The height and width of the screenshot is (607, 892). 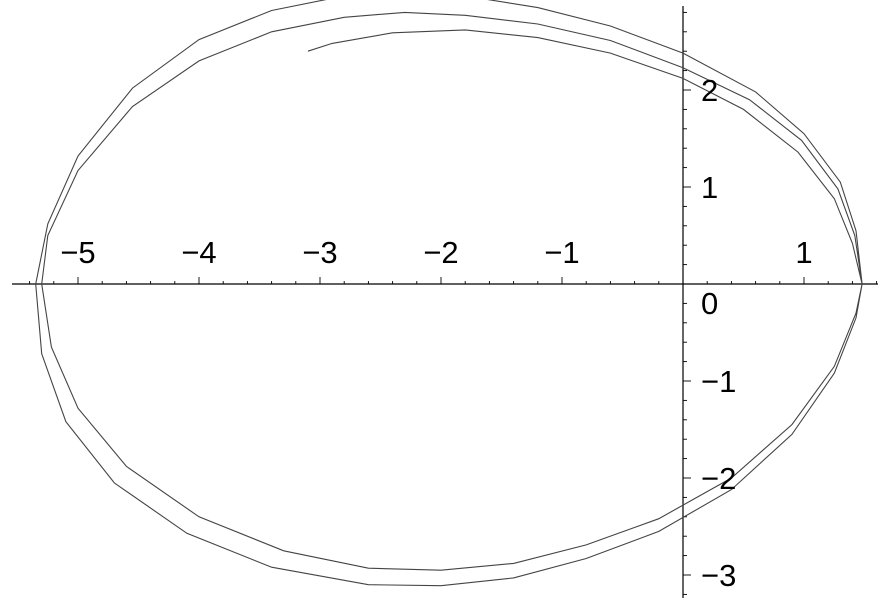 What do you see at coordinates (198, 252) in the screenshot?
I see `x-tick-label: −4` at bounding box center [198, 252].